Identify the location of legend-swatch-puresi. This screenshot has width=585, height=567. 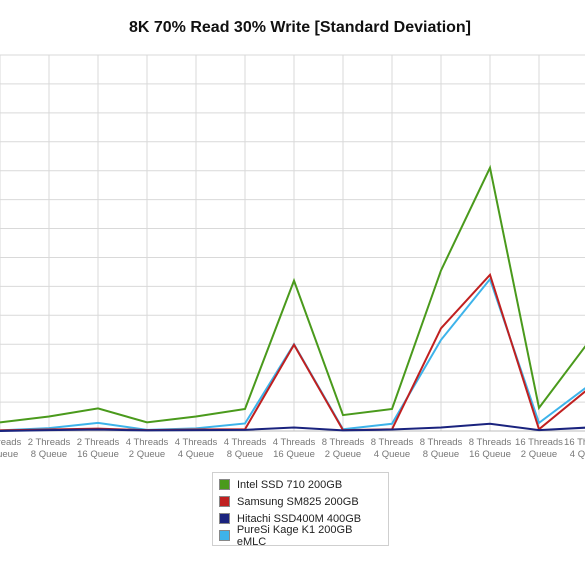
(224, 535).